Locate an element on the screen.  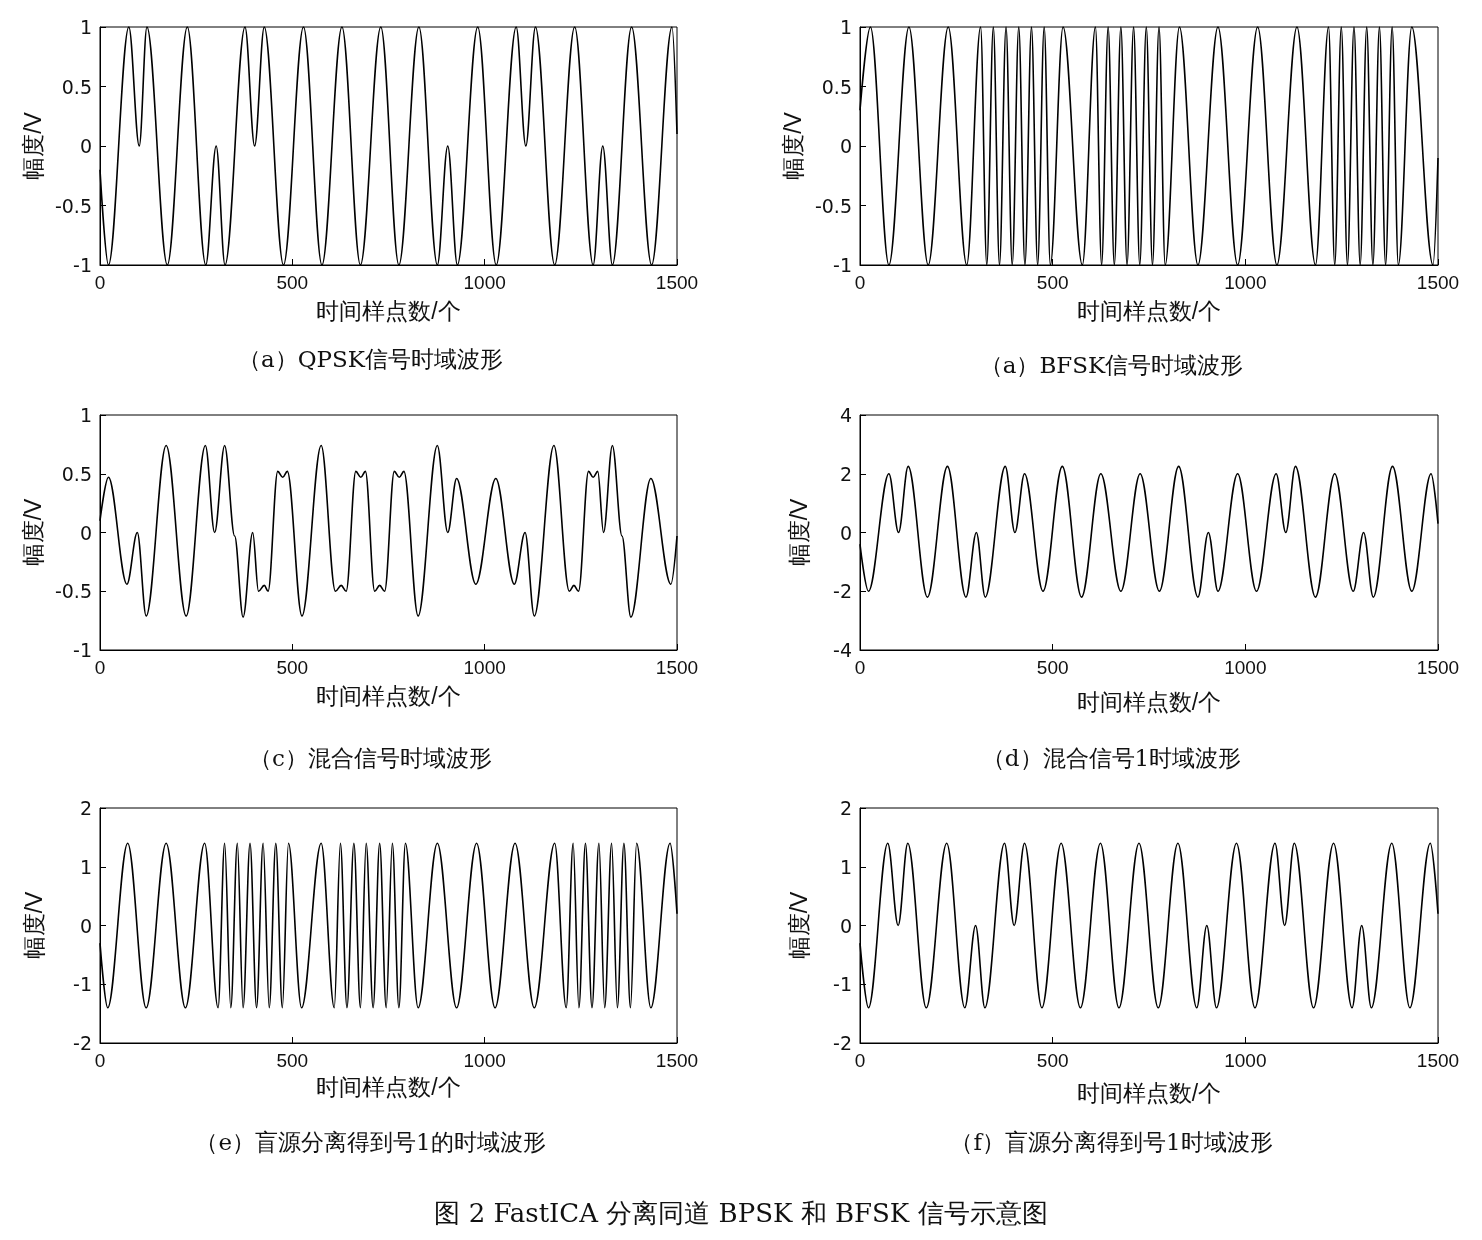
text: （a）QPSK信号时域波形 is located at coordinates (370, 358).